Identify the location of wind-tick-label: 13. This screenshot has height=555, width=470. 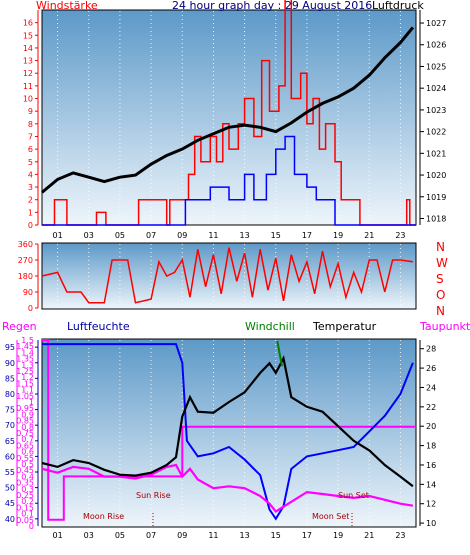
(28, 61).